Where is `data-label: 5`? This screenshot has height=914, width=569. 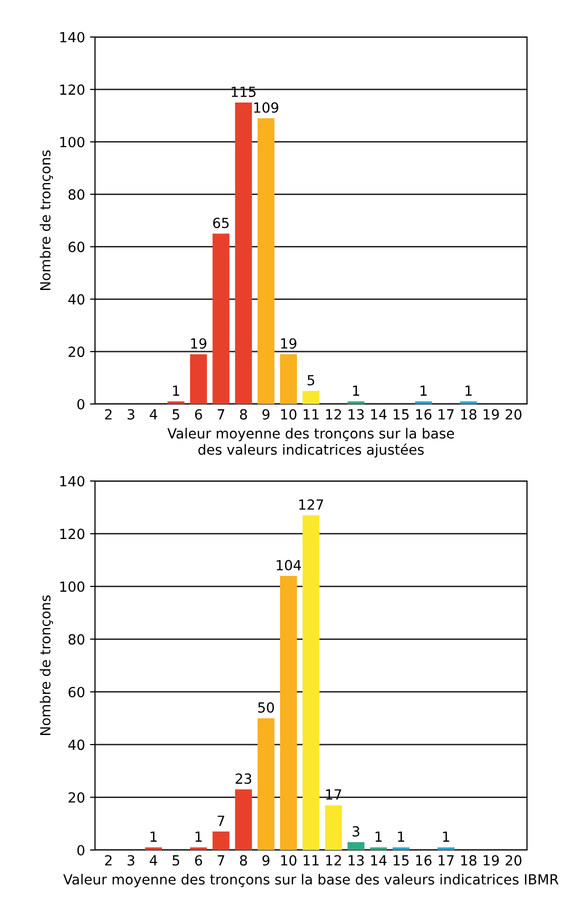
data-label: 5 is located at coordinates (311, 380).